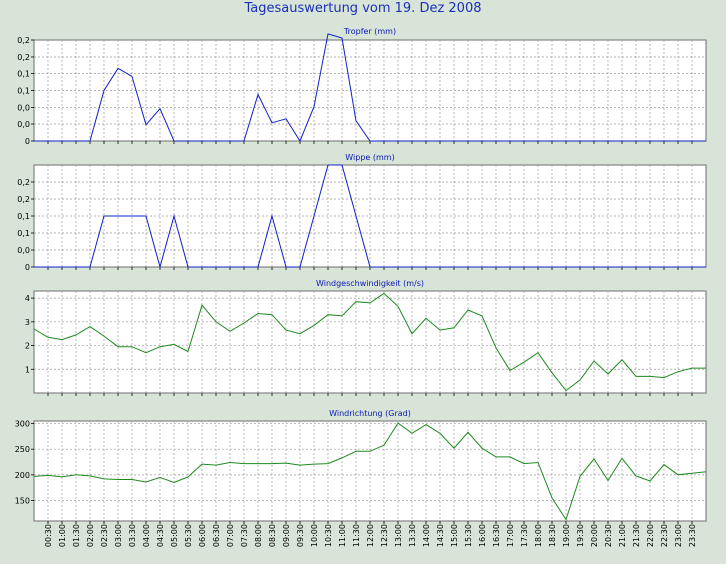 The image size is (726, 564). What do you see at coordinates (566, 535) in the screenshot?
I see `x-tick-label: 19:00` at bounding box center [566, 535].